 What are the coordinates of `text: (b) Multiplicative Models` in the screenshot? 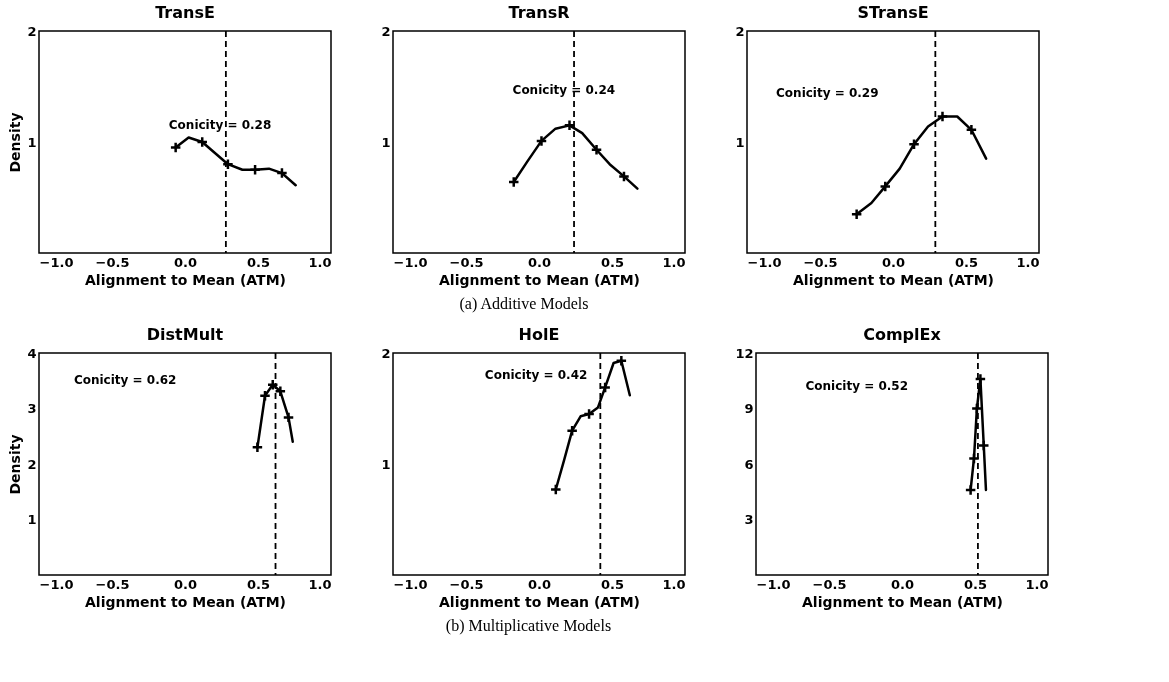 It's located at (528, 625).